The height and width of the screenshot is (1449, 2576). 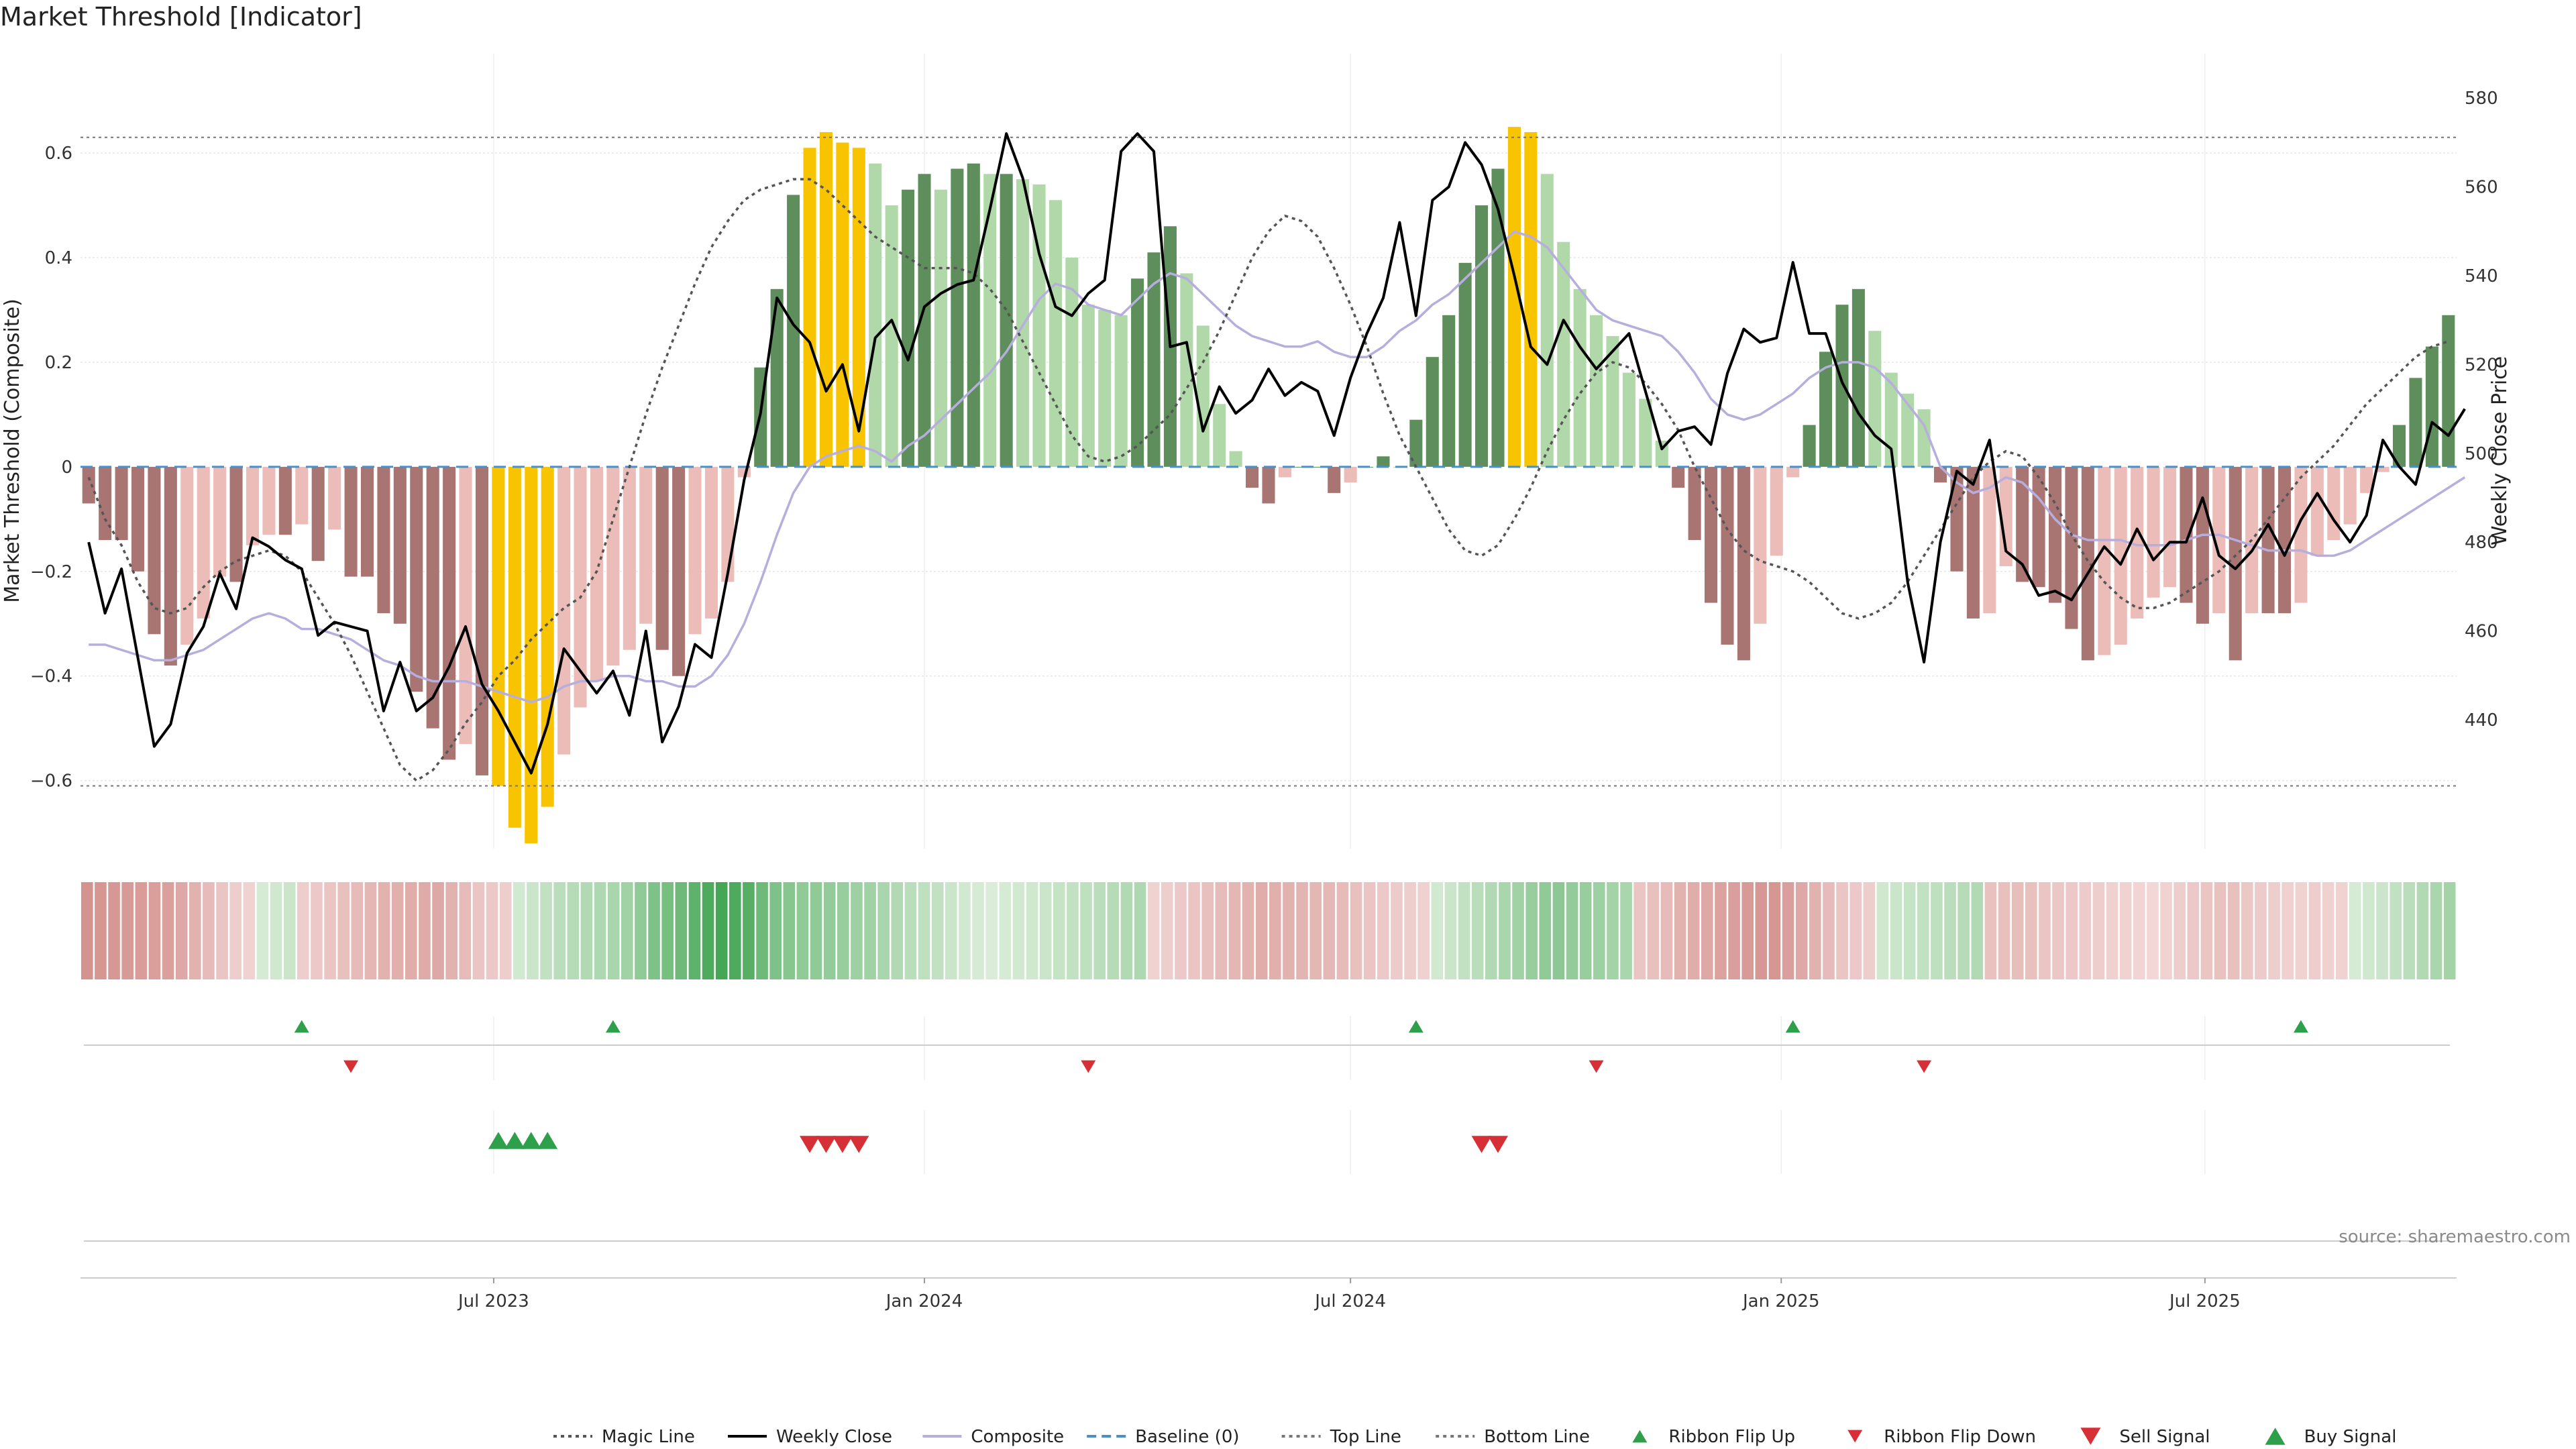 I want to click on x-tick-label: Jul 2024, so click(x=1349, y=1301).